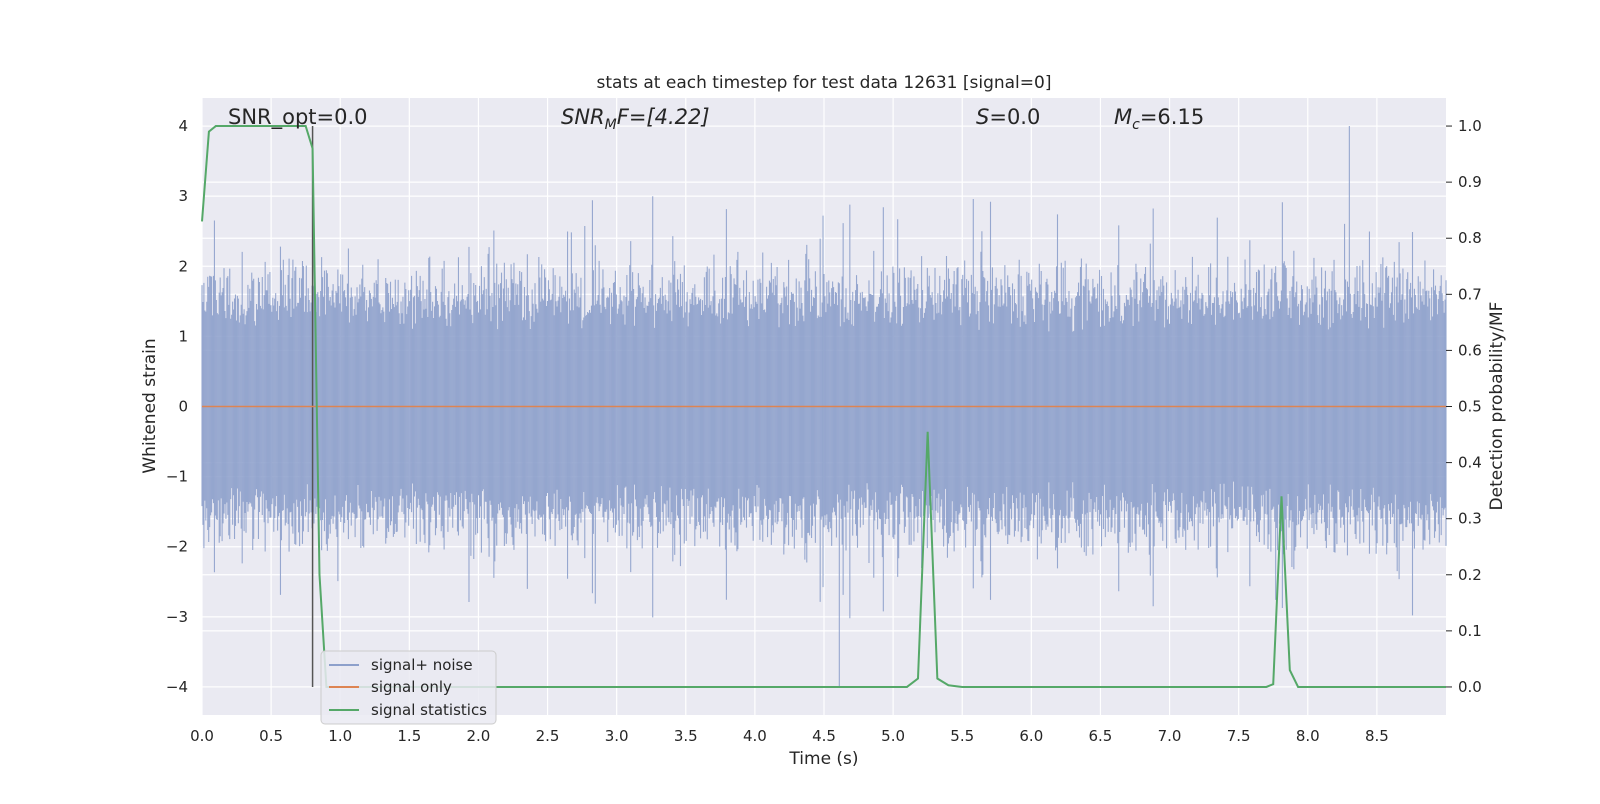 The width and height of the screenshot is (1600, 804). I want to click on right-y-tick-label: 0.4, so click(1470, 463).